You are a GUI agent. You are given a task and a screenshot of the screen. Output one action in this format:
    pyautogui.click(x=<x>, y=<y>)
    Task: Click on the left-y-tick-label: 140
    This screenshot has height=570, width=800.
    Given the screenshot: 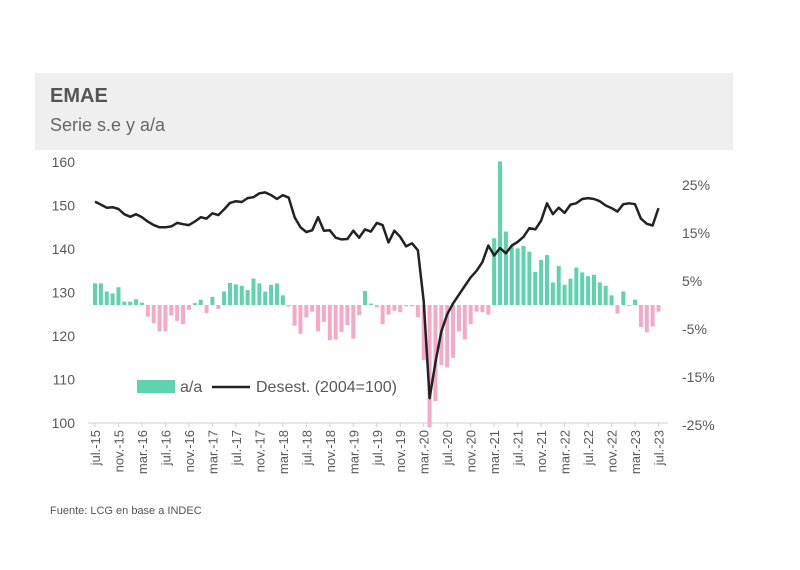 What is the action you would take?
    pyautogui.click(x=64, y=249)
    